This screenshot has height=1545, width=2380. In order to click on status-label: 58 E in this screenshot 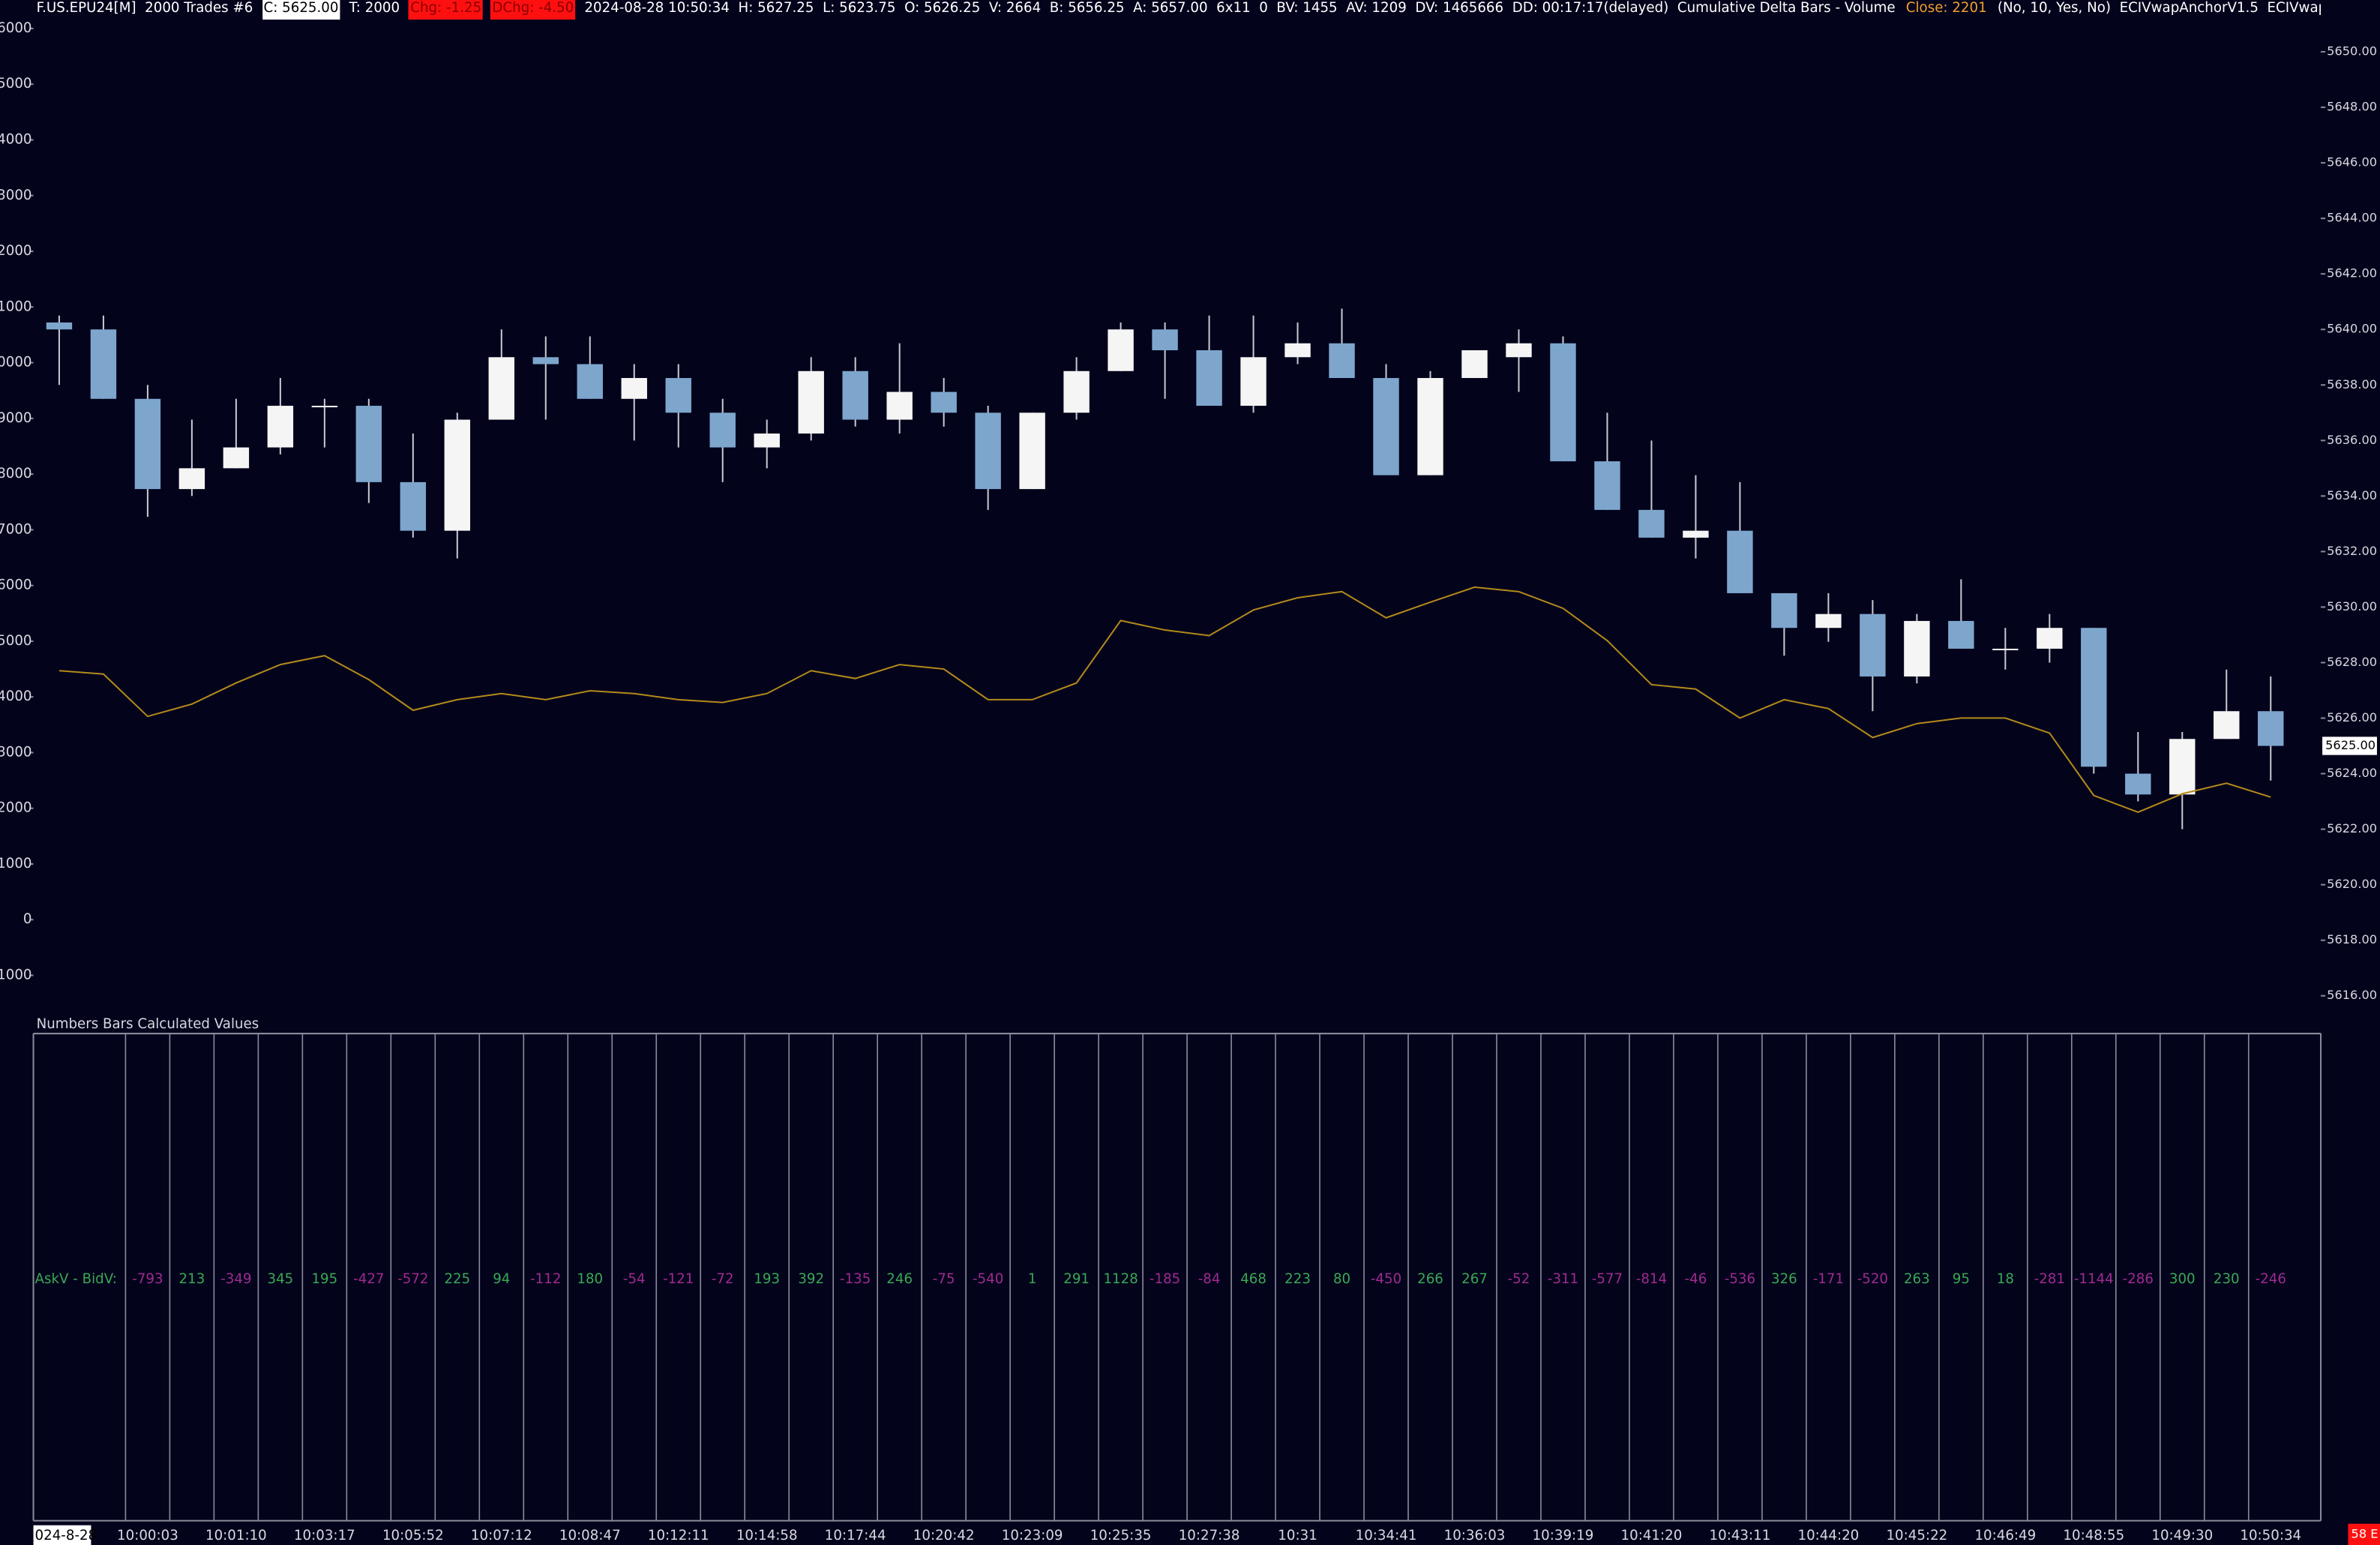, I will do `click(2365, 1533)`.